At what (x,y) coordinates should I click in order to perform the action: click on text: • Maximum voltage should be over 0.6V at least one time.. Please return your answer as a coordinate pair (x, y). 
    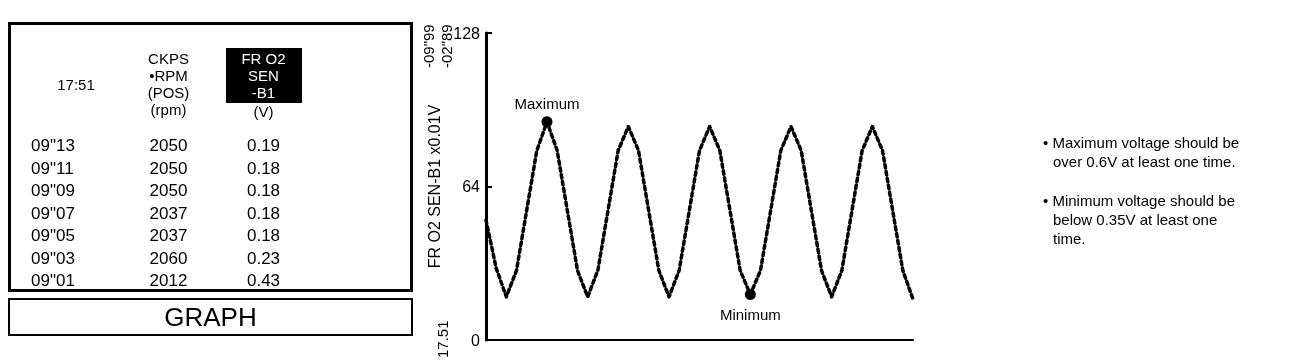
    Looking at the image, I should click on (1142, 152).